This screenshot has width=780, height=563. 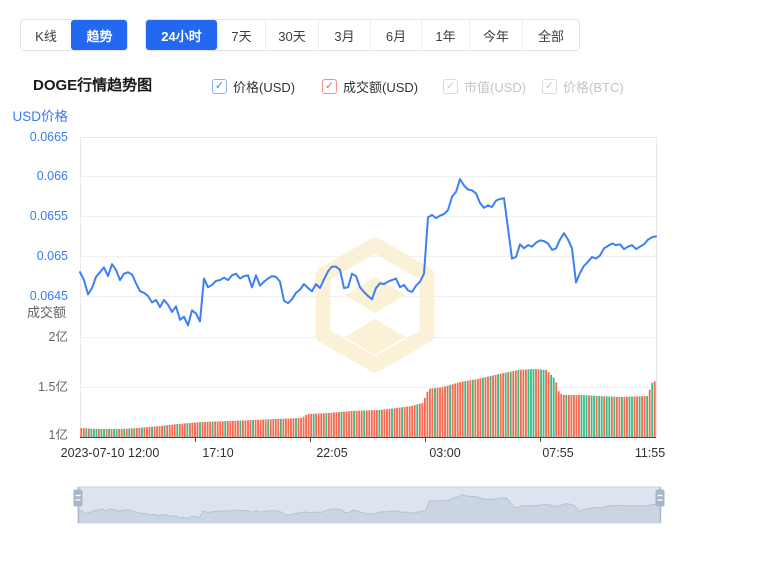 I want to click on legend-label: 市值(USD), so click(x=495, y=87).